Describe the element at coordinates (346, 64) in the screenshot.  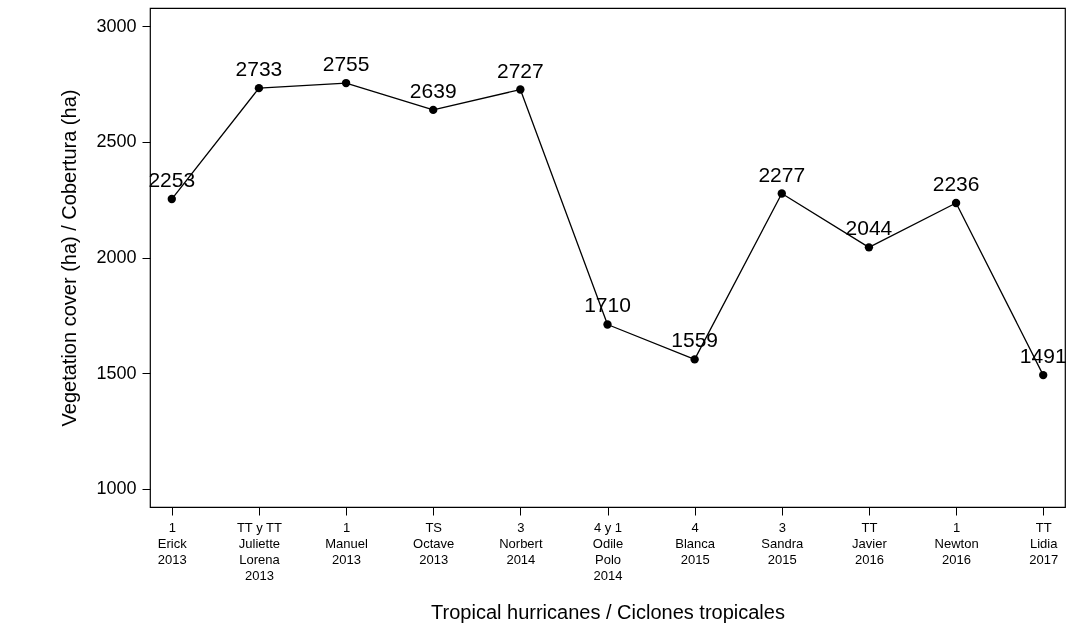
I see `data-label: 2755` at that location.